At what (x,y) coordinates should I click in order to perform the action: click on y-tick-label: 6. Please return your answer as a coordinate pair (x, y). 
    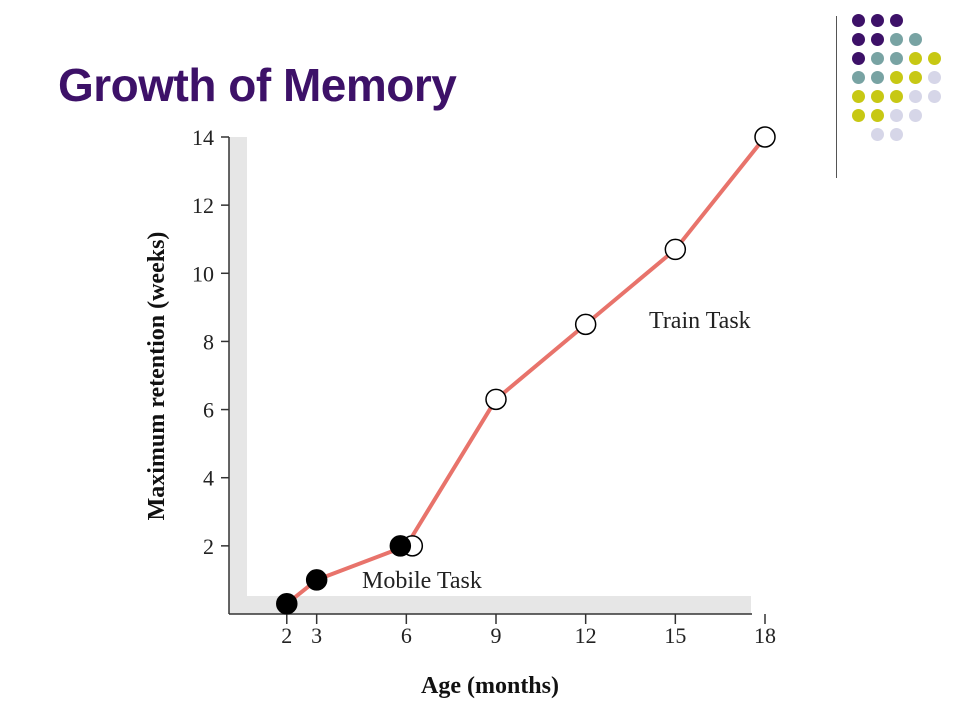
    Looking at the image, I should click on (208, 410).